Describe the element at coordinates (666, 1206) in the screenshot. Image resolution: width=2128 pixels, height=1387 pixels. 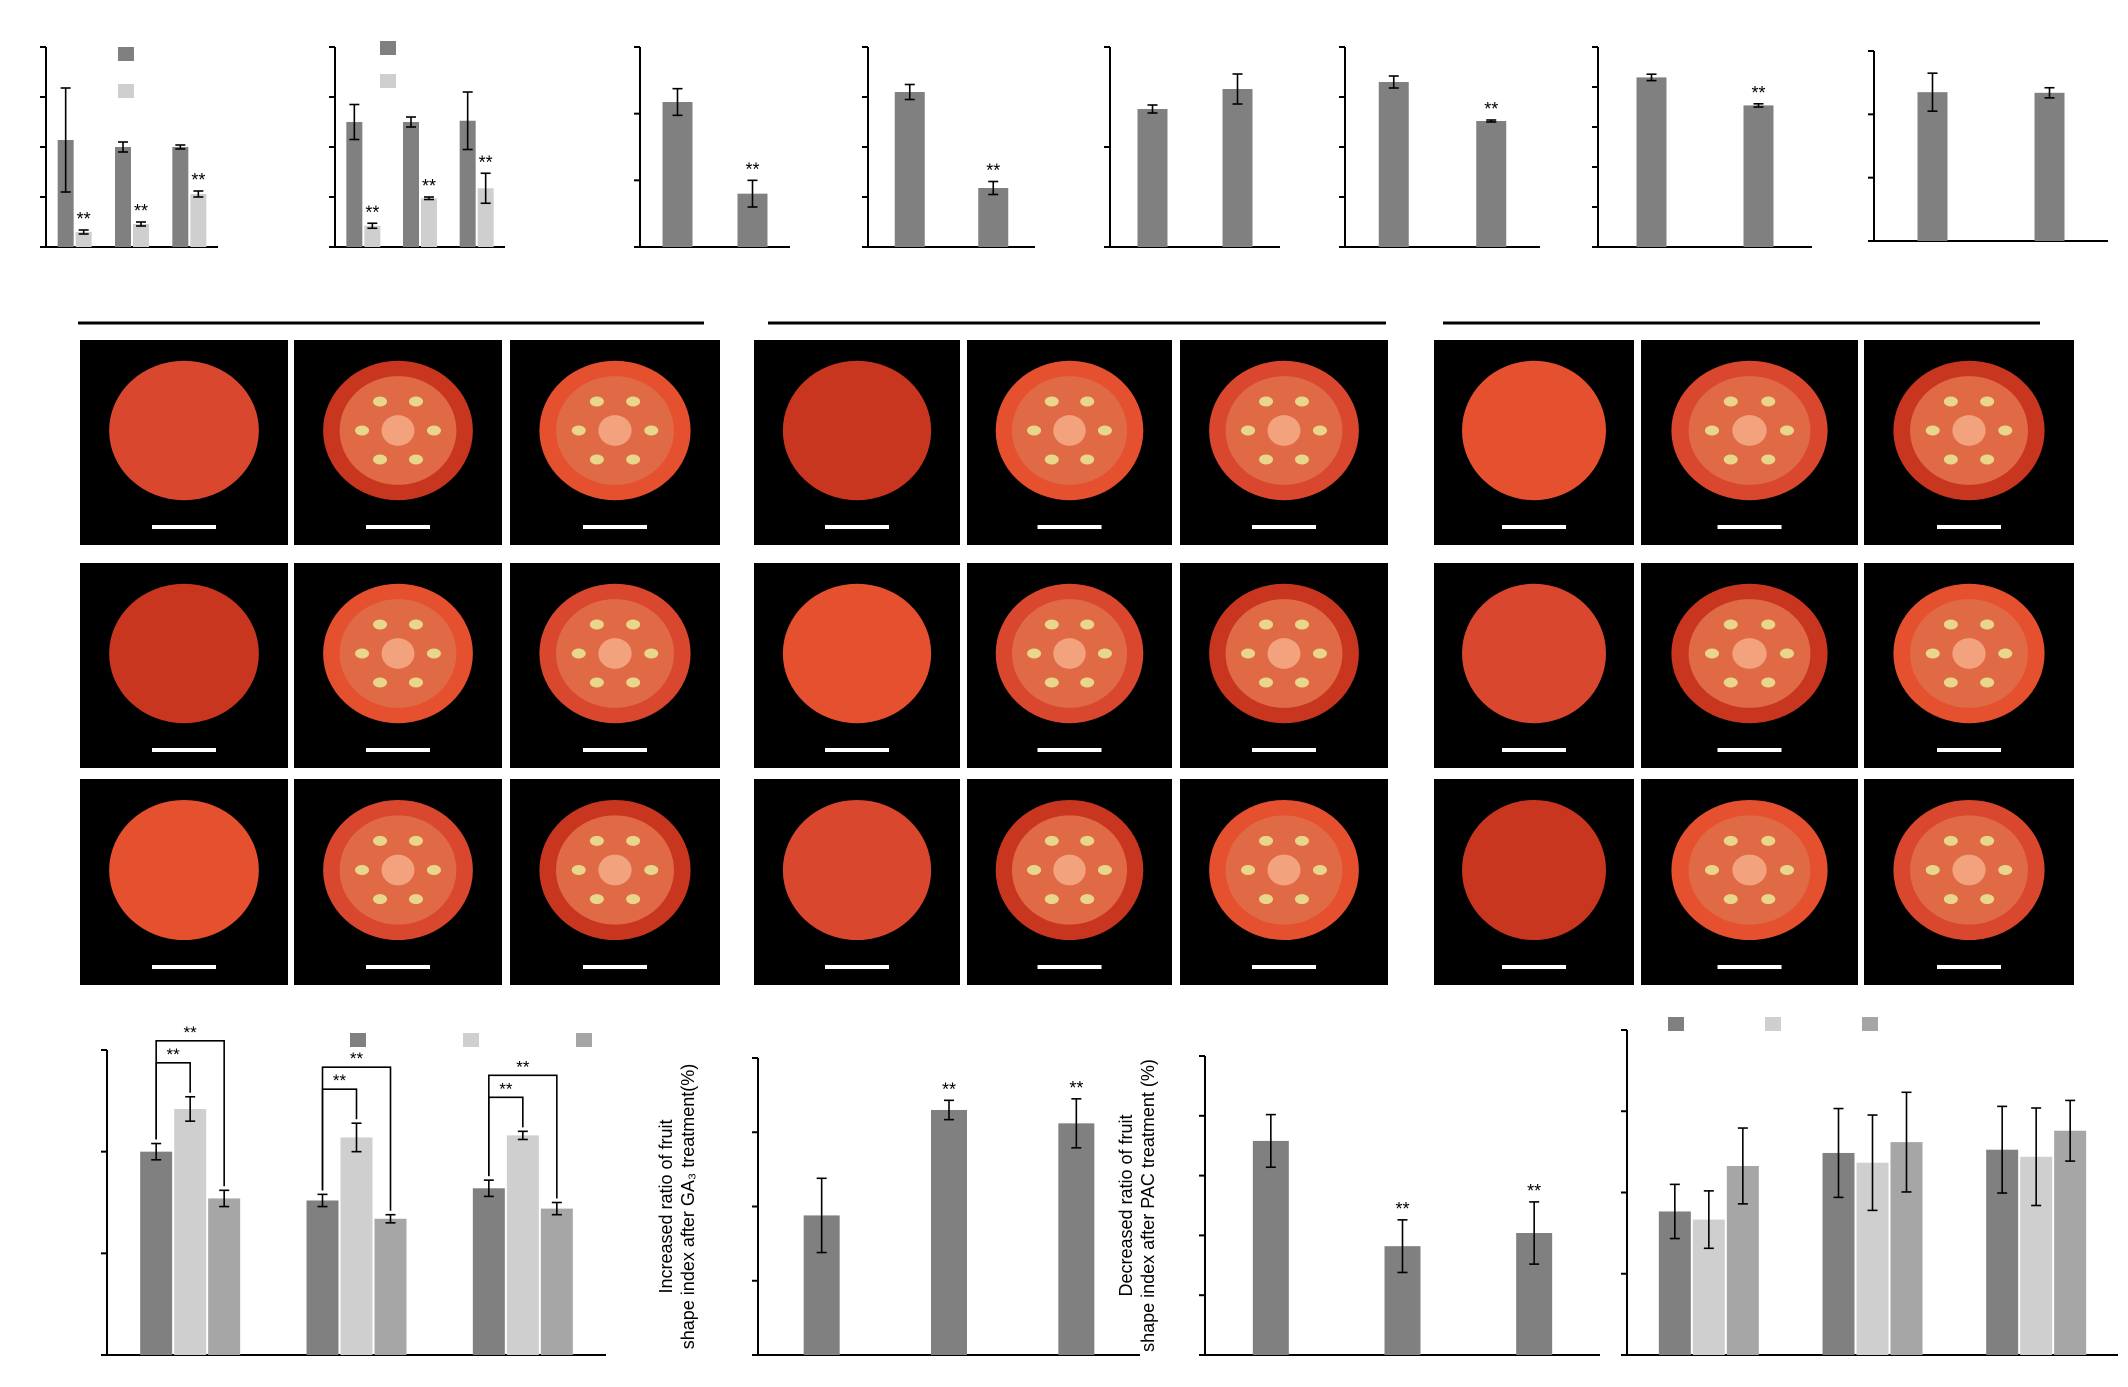
I see `y-axis-label-line1: Increased ratio of fruit` at that location.